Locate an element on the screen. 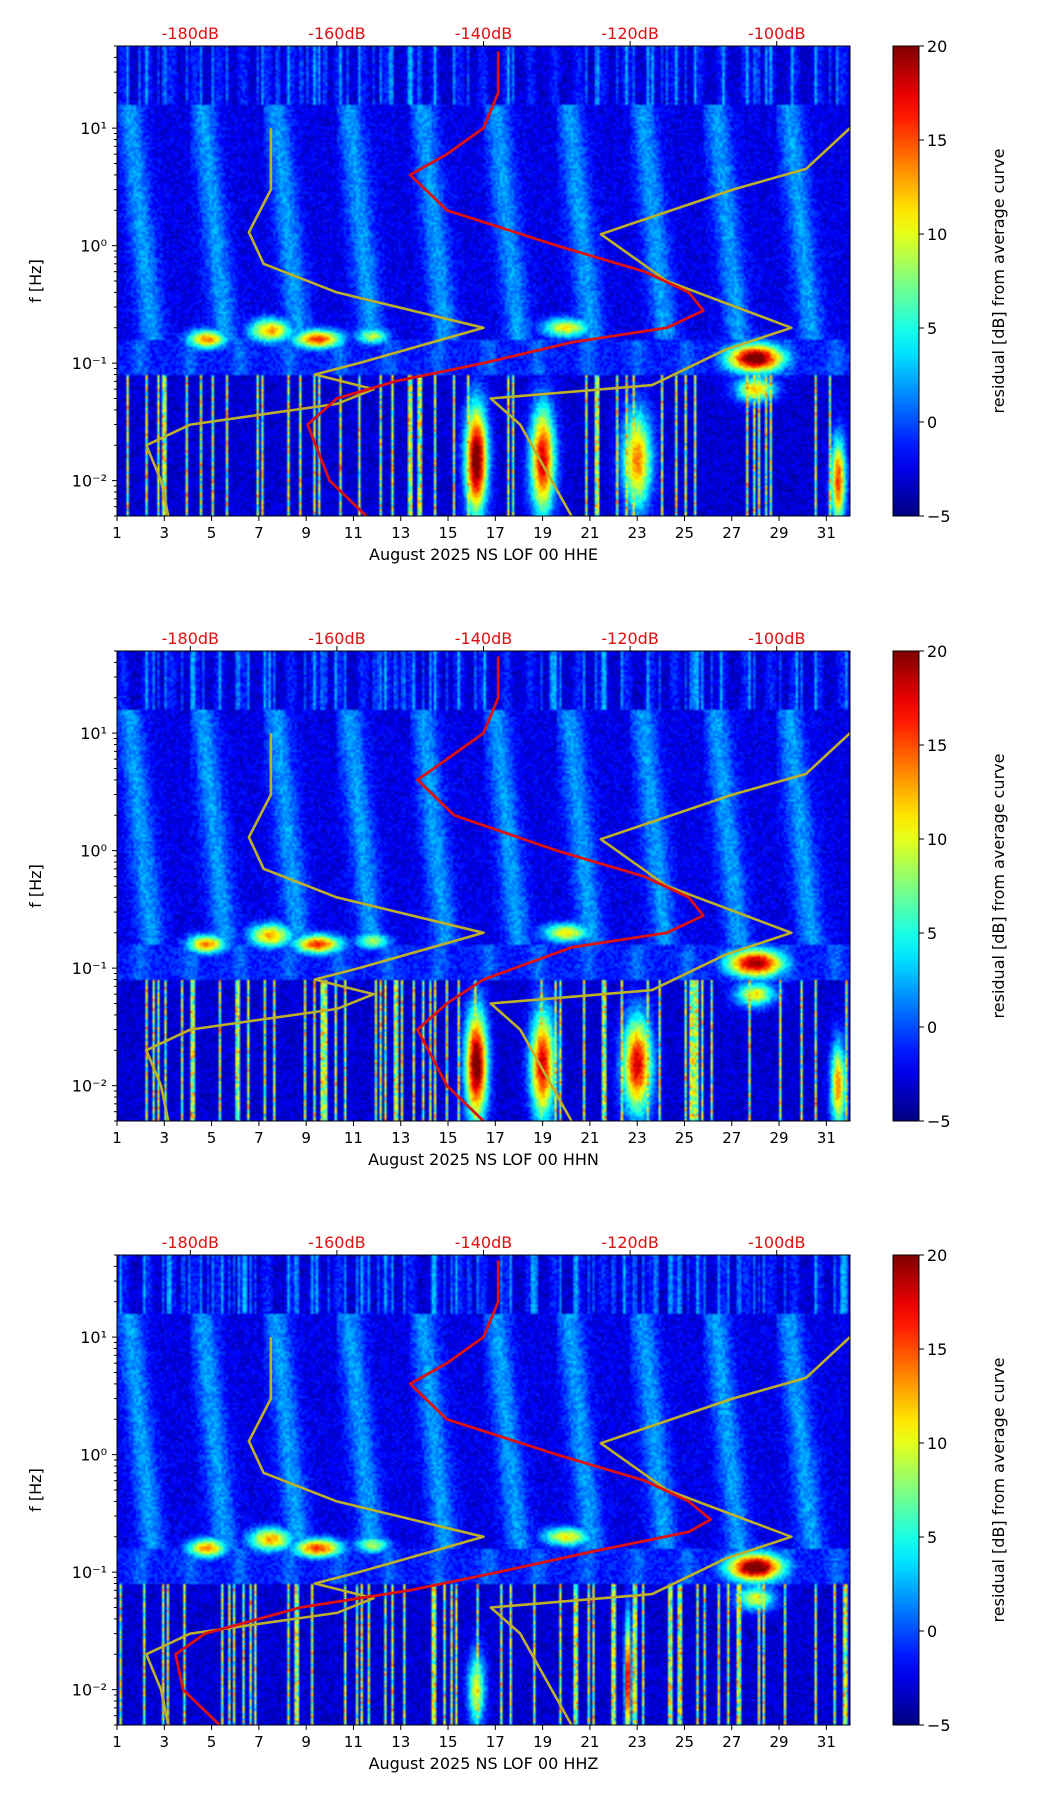 The image size is (1052, 1806). colorbar-gradient is located at coordinates (906, 886).